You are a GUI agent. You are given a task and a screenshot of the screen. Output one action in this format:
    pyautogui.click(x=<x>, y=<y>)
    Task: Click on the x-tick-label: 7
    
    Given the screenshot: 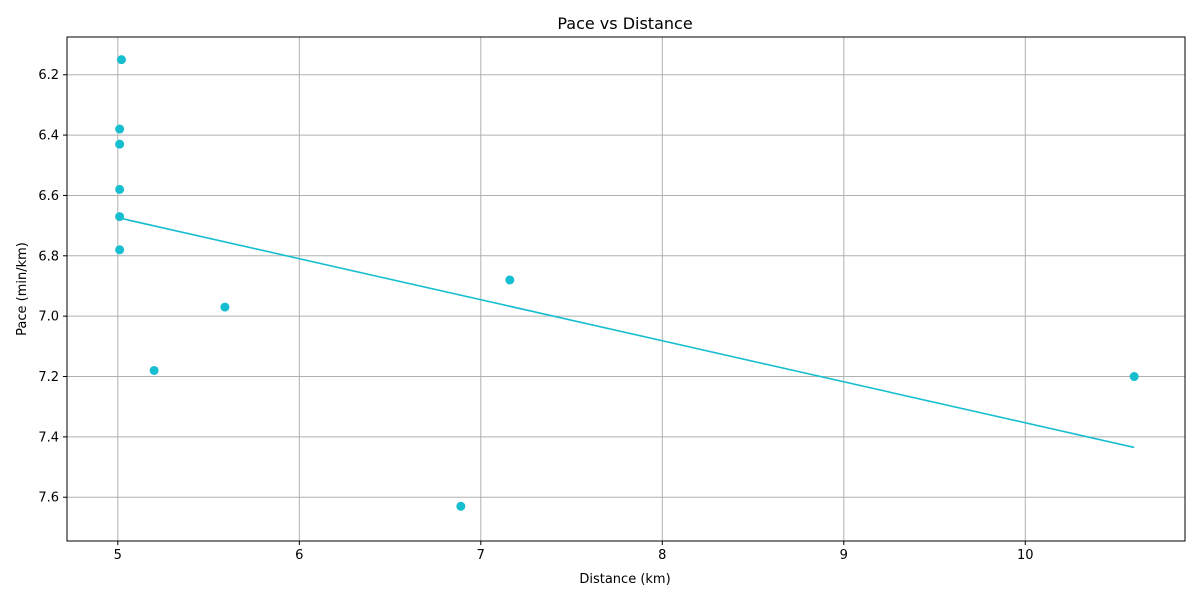 What is the action you would take?
    pyautogui.click(x=481, y=555)
    